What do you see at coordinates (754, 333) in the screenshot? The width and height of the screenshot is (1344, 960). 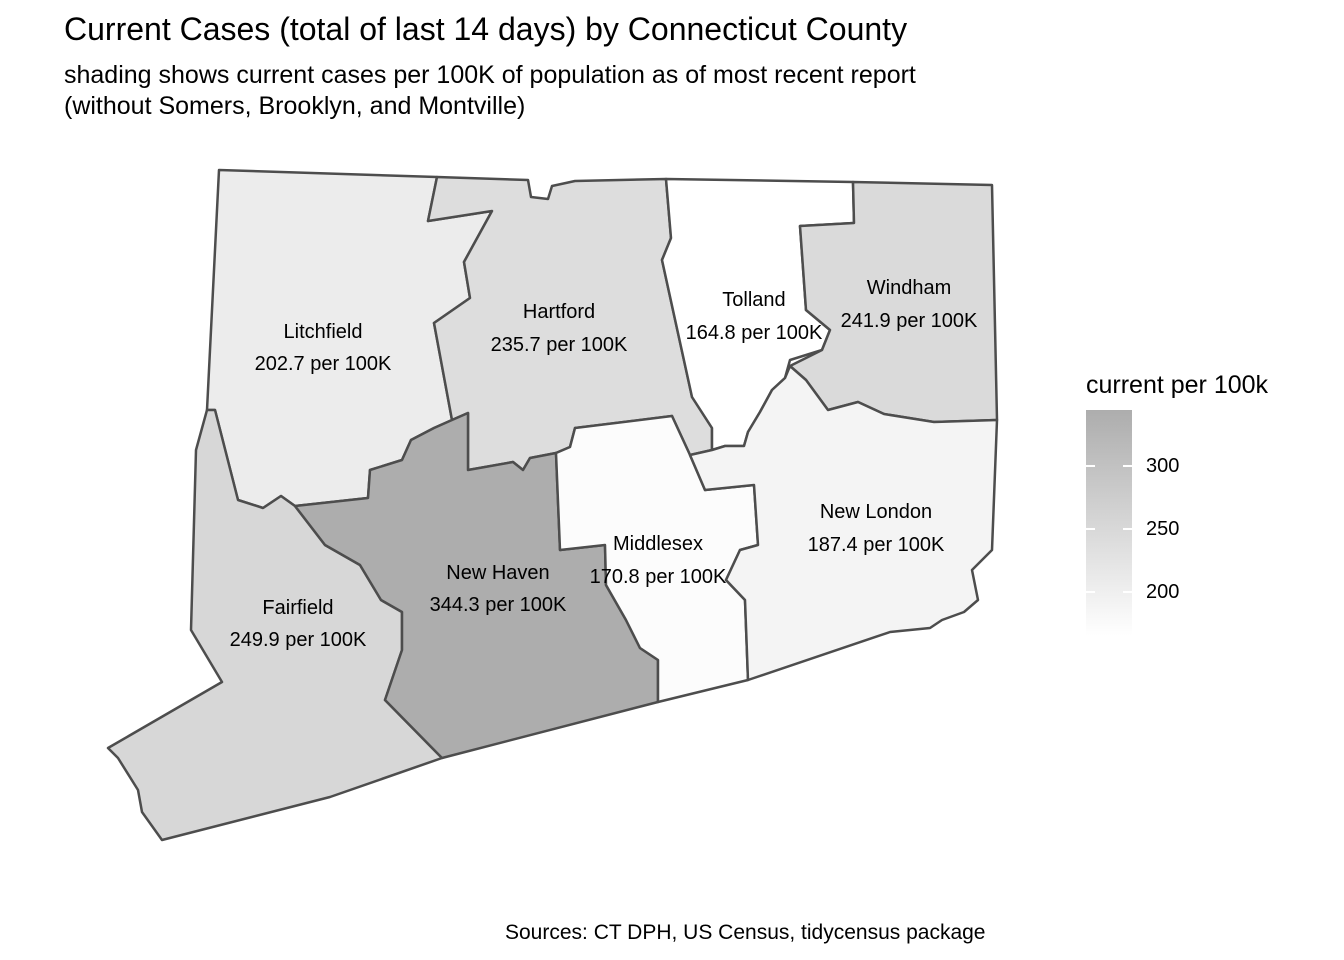 I see `label-tolland-value: 164.8 per 100K` at bounding box center [754, 333].